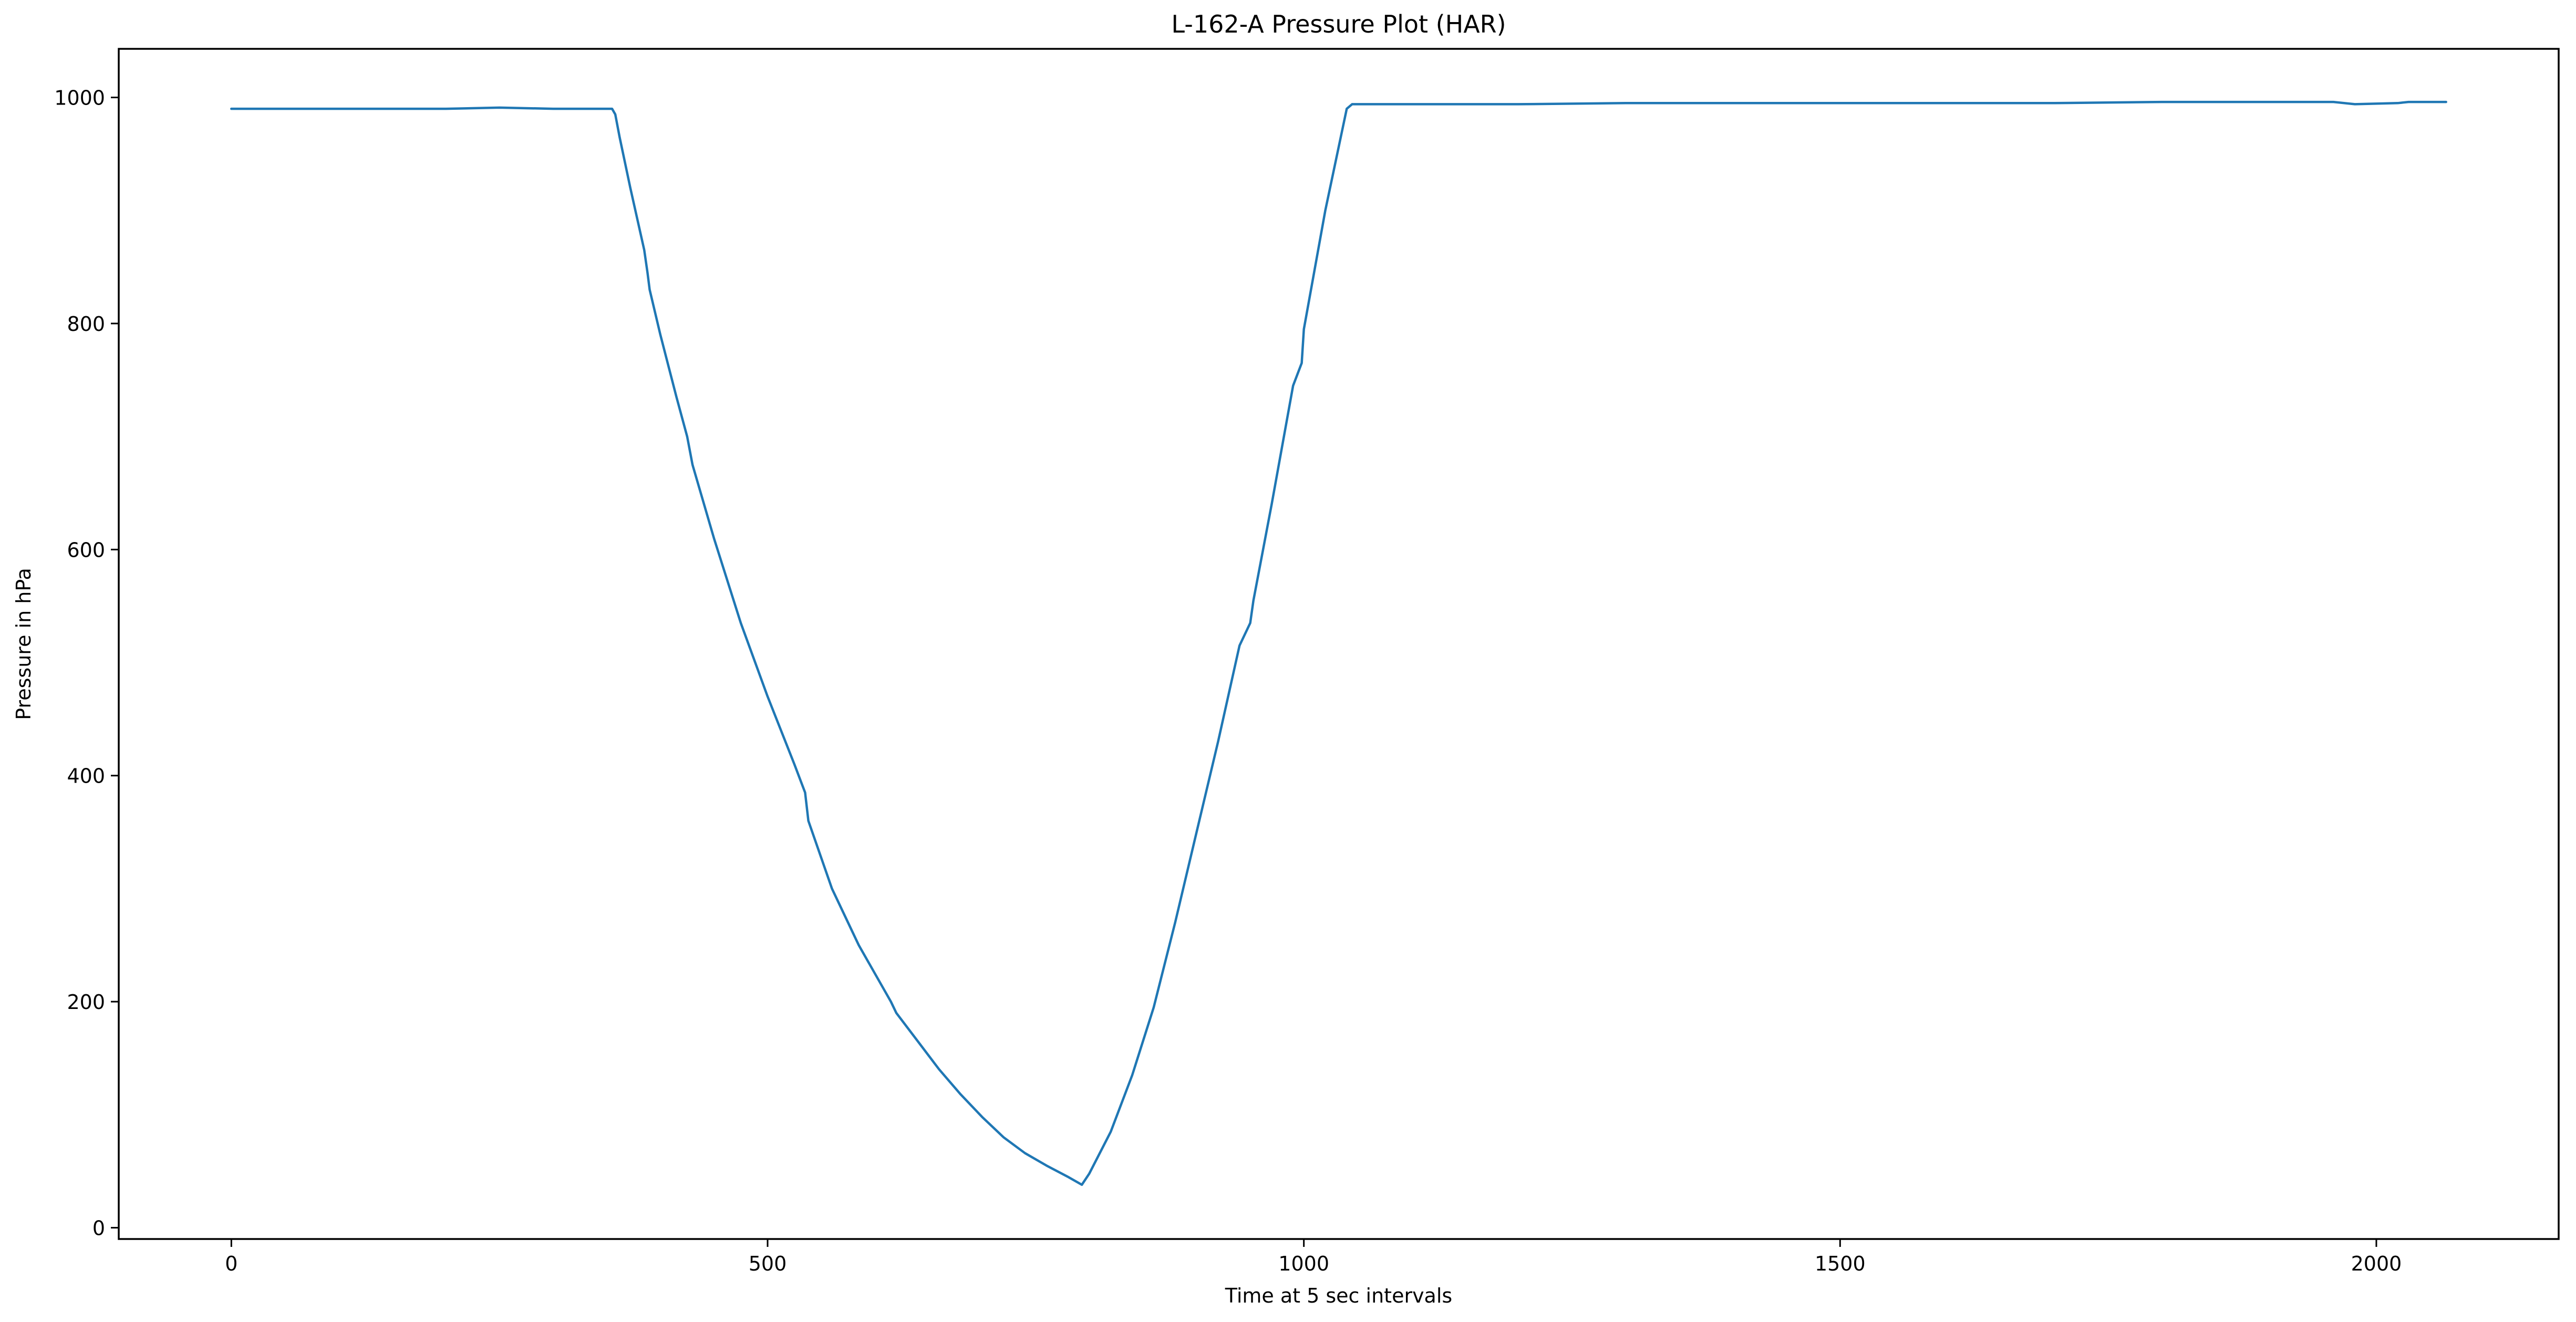 This screenshot has height=1322, width=2576. What do you see at coordinates (86, 324) in the screenshot?
I see `y-tick-label: 800` at bounding box center [86, 324].